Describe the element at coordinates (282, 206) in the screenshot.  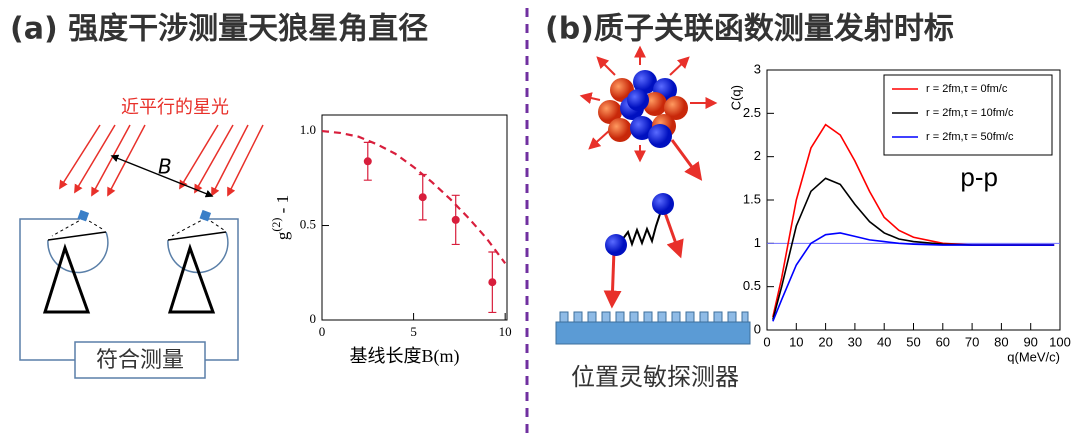
I see `y-label-rest: - 1` at that location.